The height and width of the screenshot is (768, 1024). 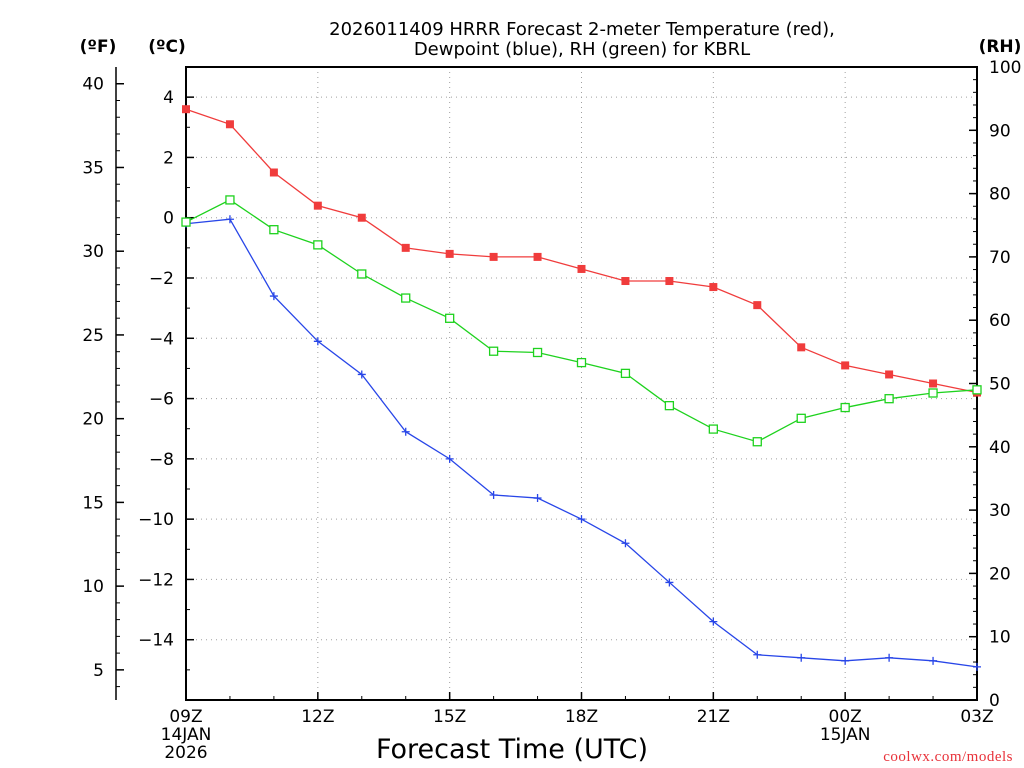 I want to click on rh-tick-label: 90, so click(x=1000, y=131).